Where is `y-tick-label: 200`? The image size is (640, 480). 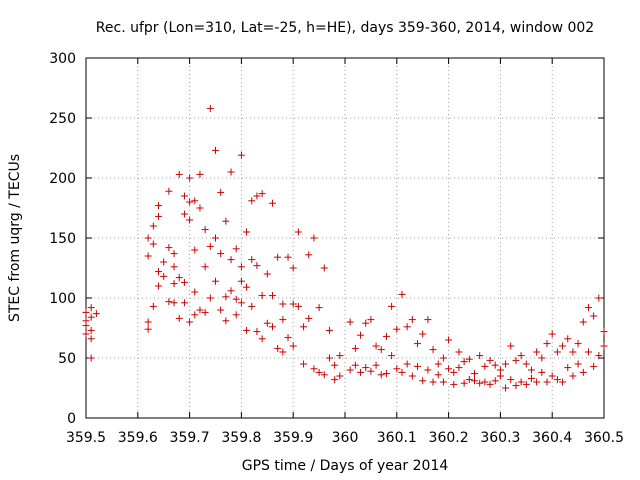 y-tick-label: 200 is located at coordinates (62, 179).